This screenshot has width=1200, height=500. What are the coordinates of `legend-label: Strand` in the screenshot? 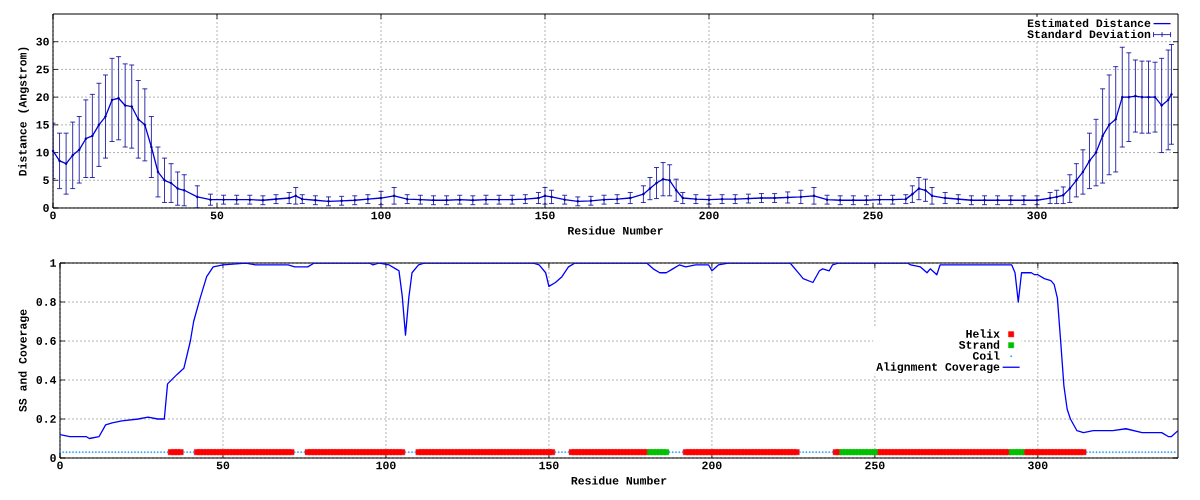 It's located at (979, 344).